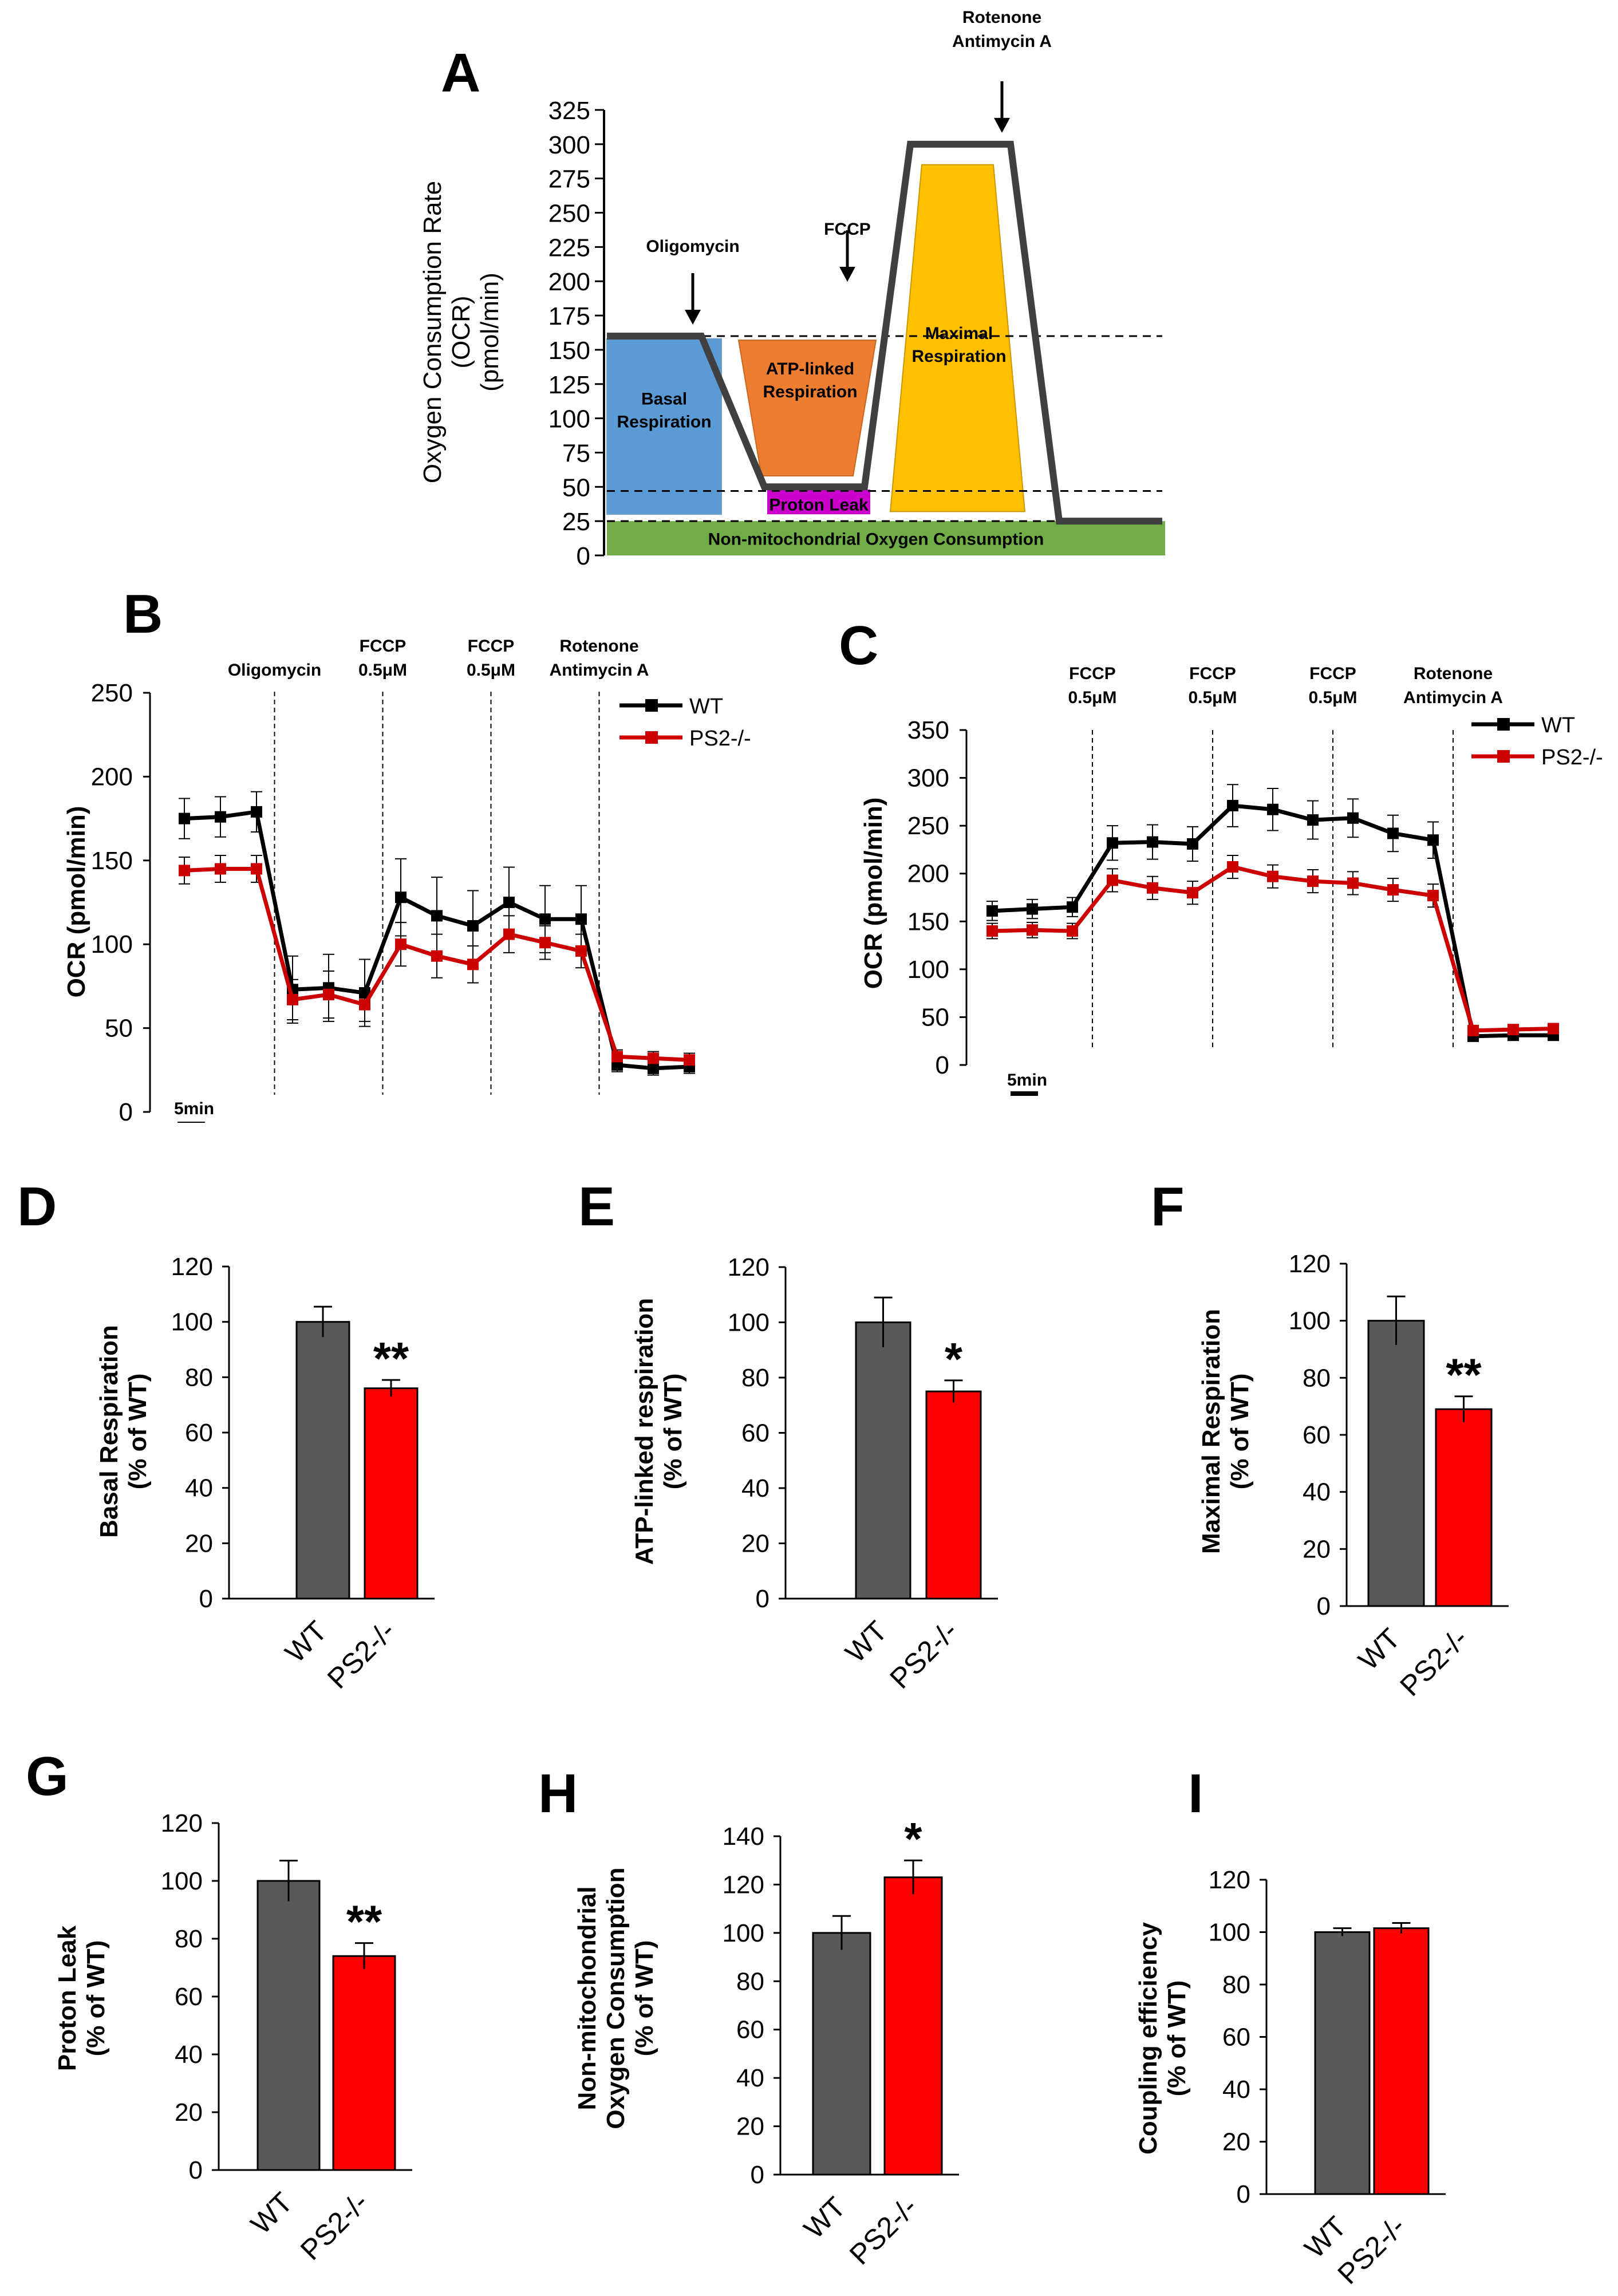 The width and height of the screenshot is (1618, 2296). Describe the element at coordinates (958, 345) in the screenshot. I see `maximal-label: Maximal Respiration` at that location.